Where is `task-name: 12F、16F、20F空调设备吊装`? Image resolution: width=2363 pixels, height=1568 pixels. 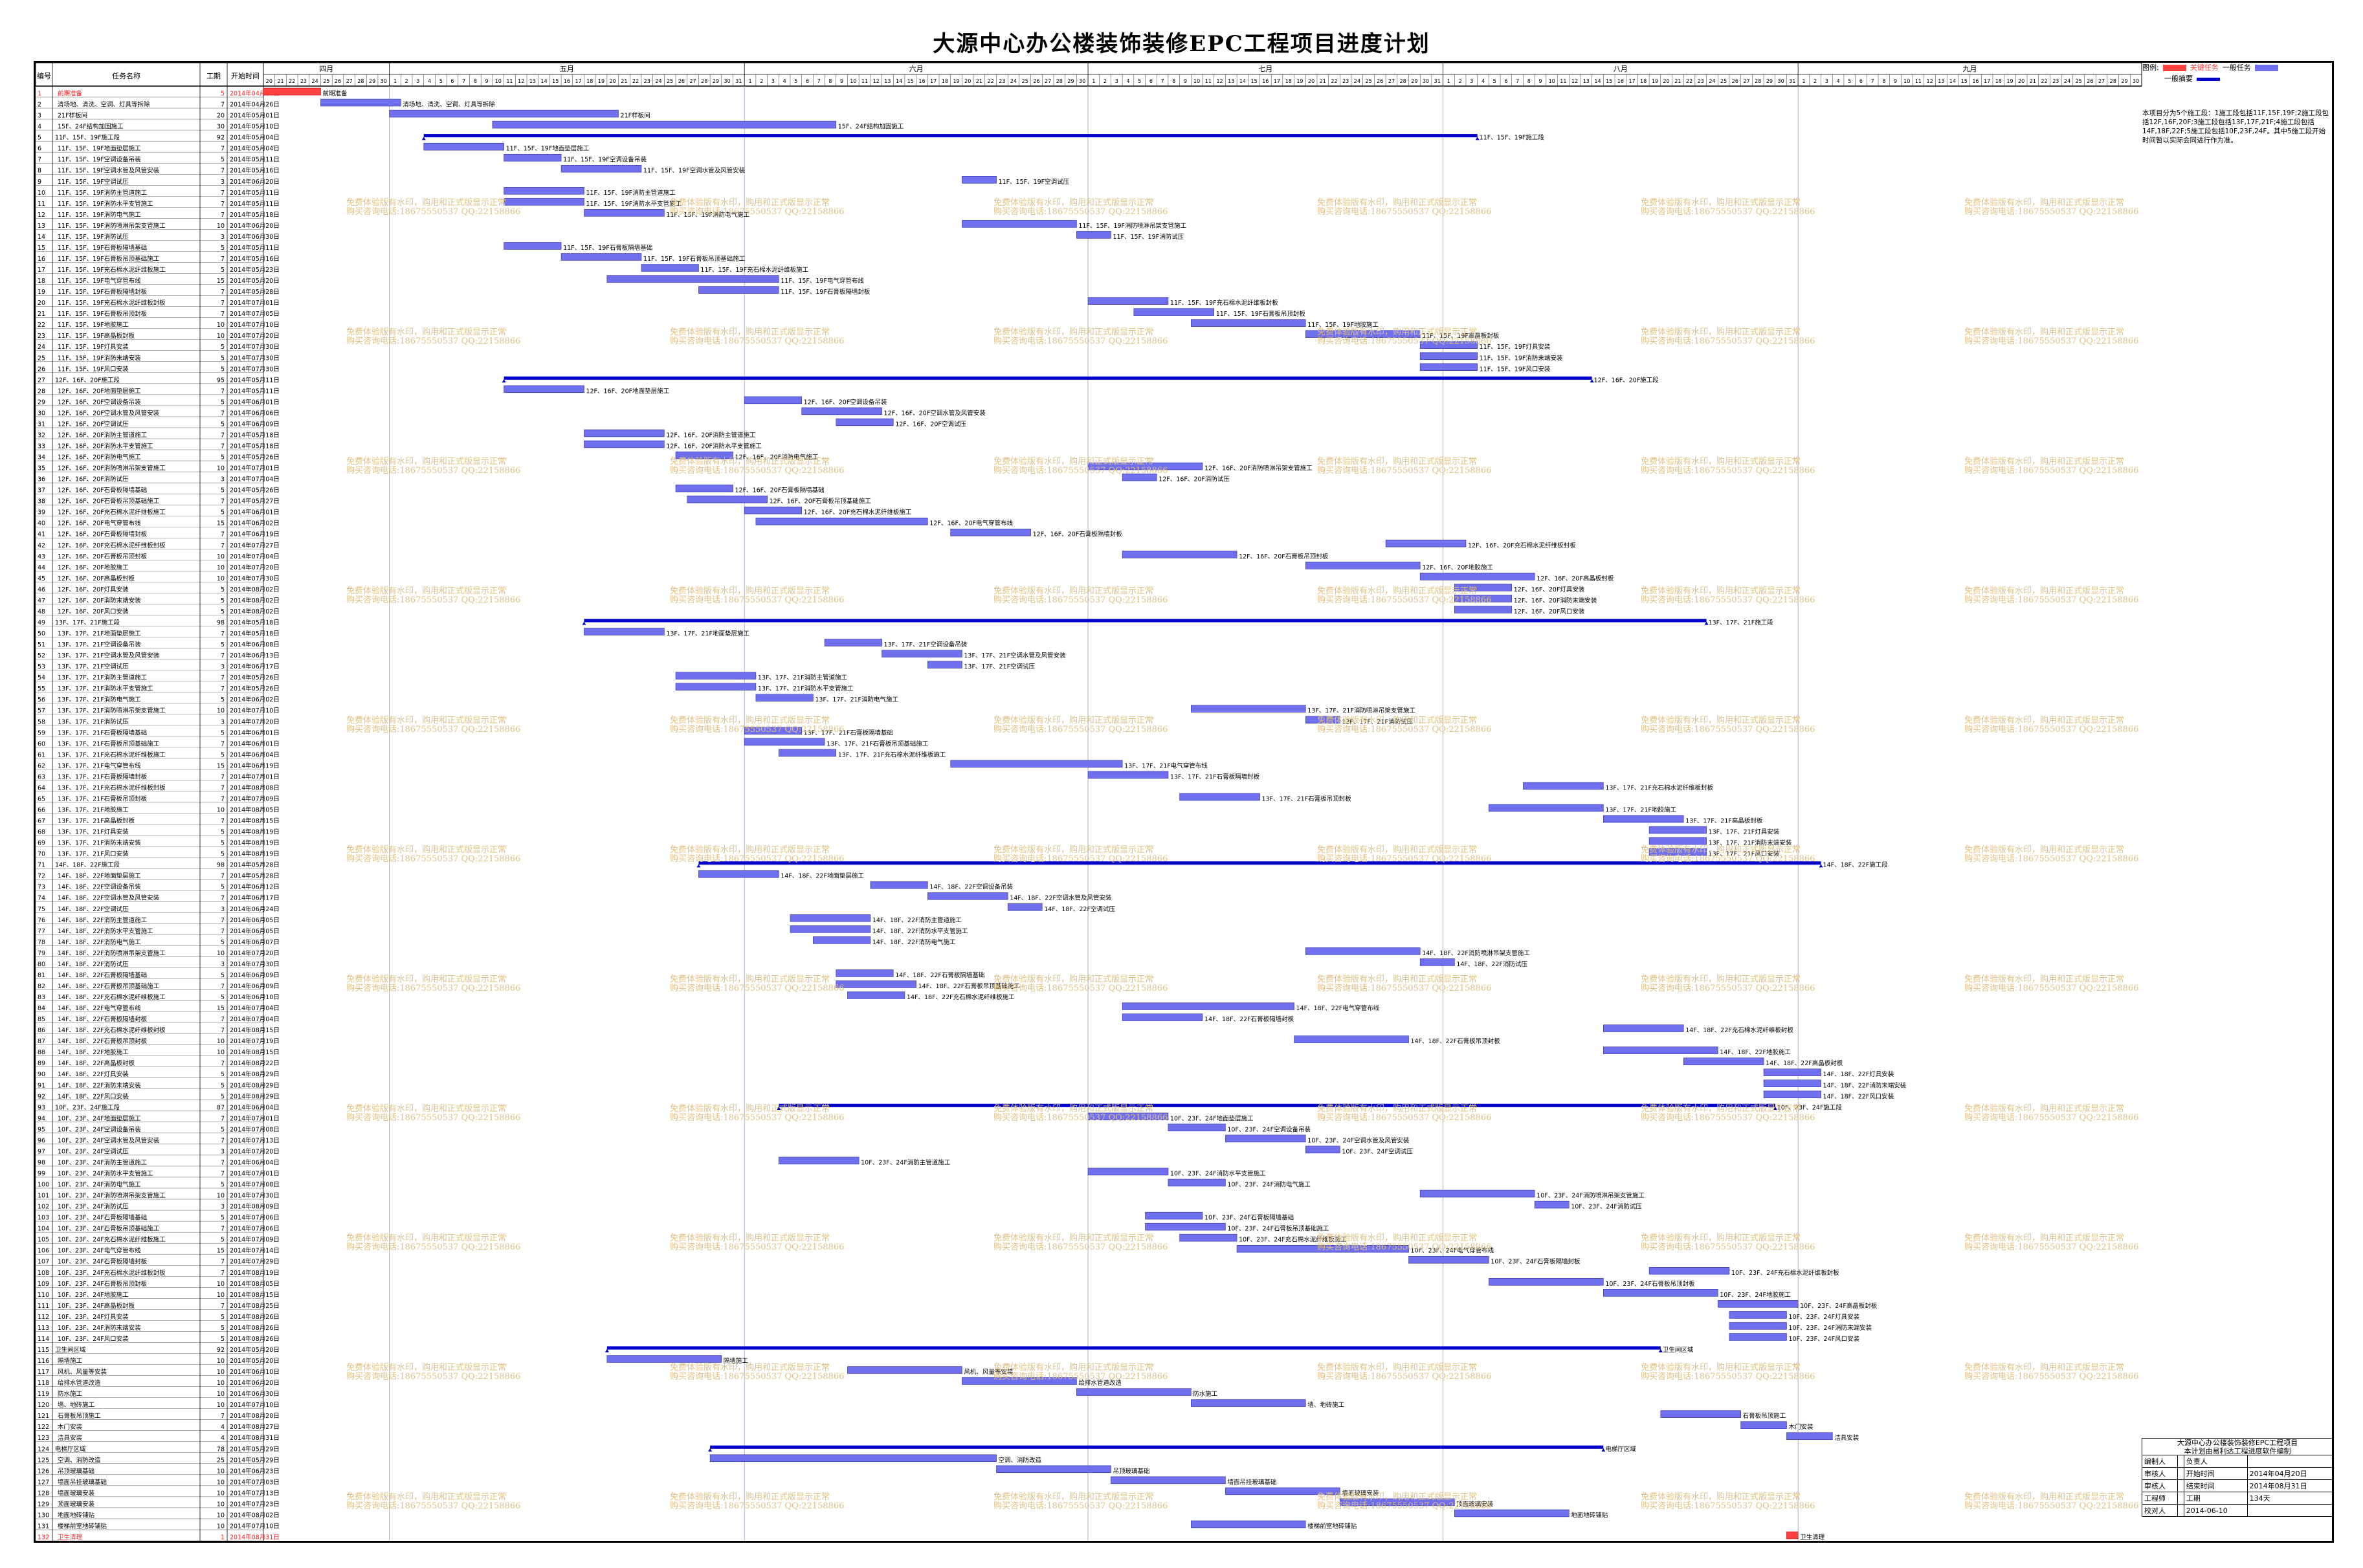 task-name: 12F、16F、20F空调设备吊装 is located at coordinates (100, 402).